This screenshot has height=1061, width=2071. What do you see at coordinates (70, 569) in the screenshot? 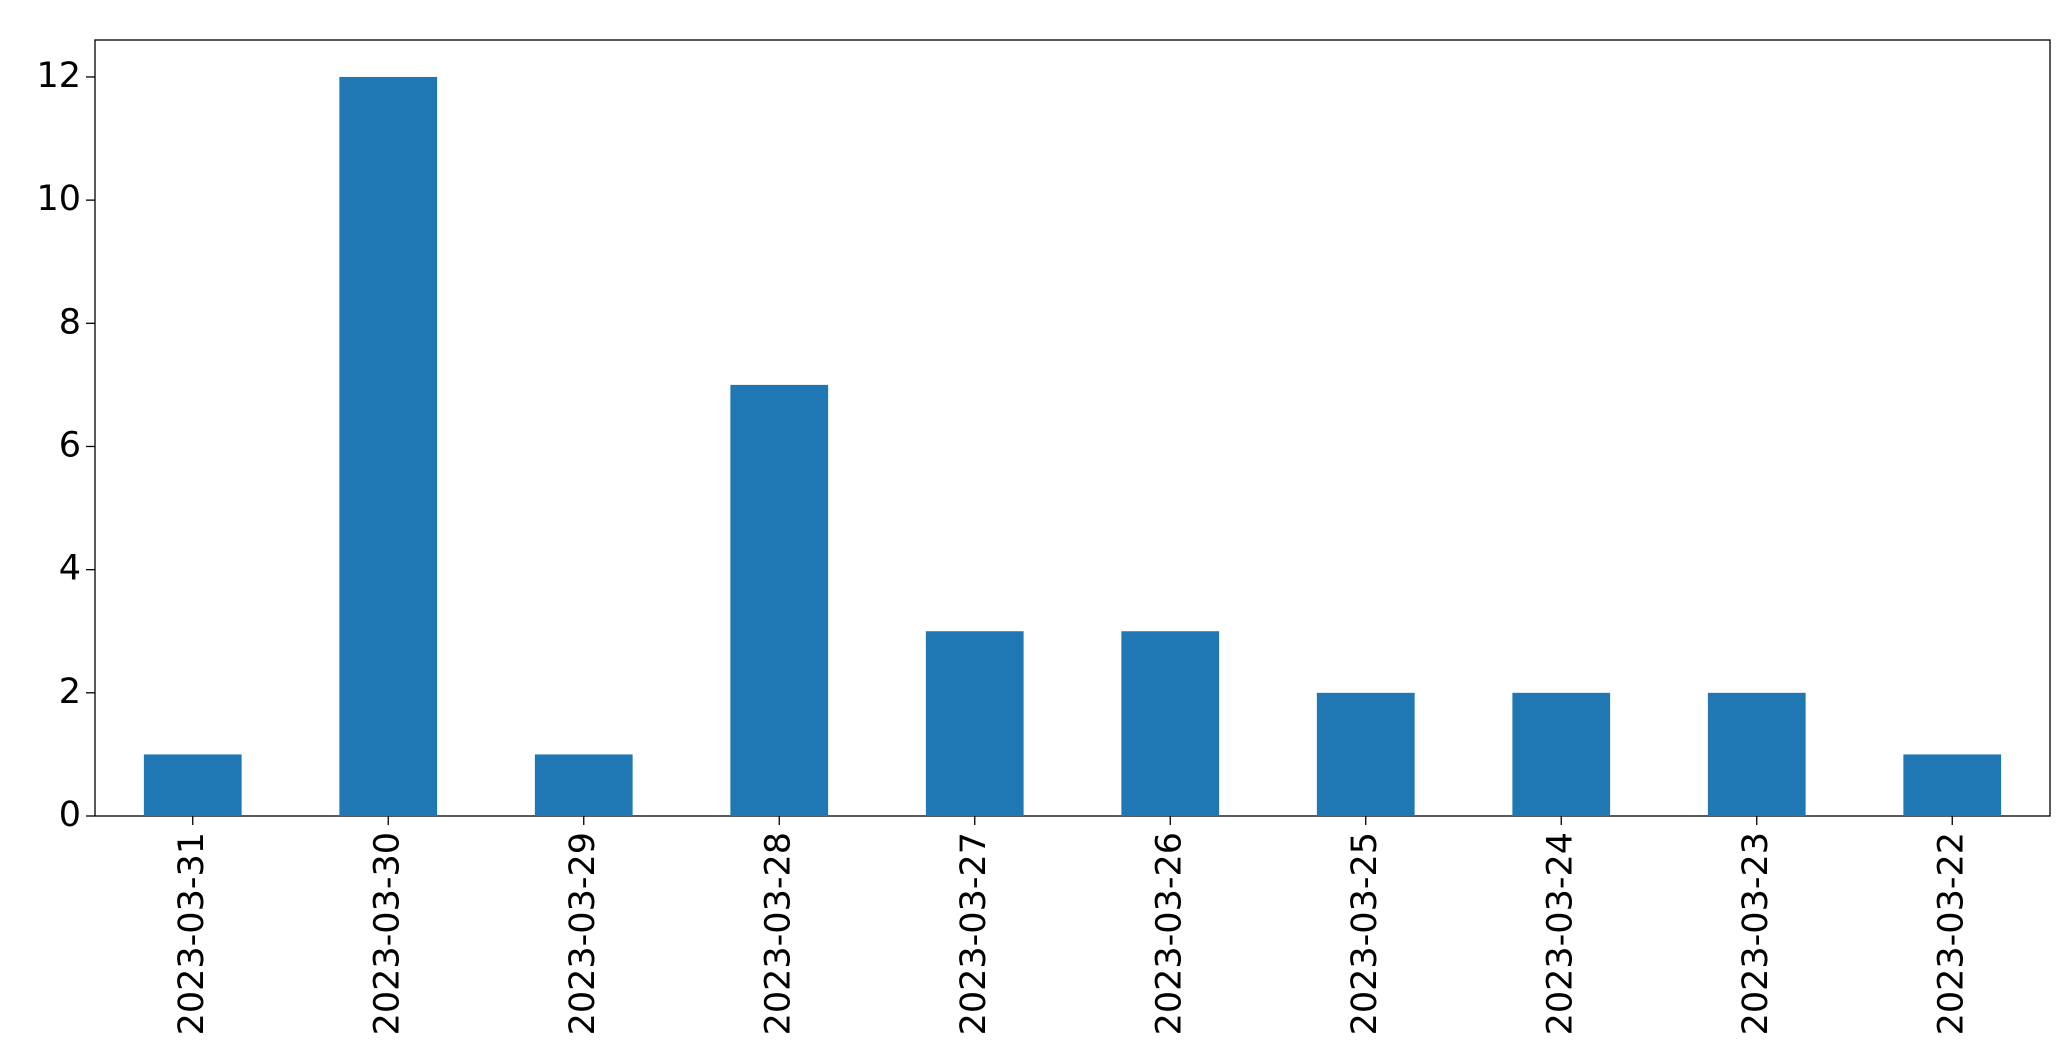
I see `y-tick-label: 4` at bounding box center [70, 569].